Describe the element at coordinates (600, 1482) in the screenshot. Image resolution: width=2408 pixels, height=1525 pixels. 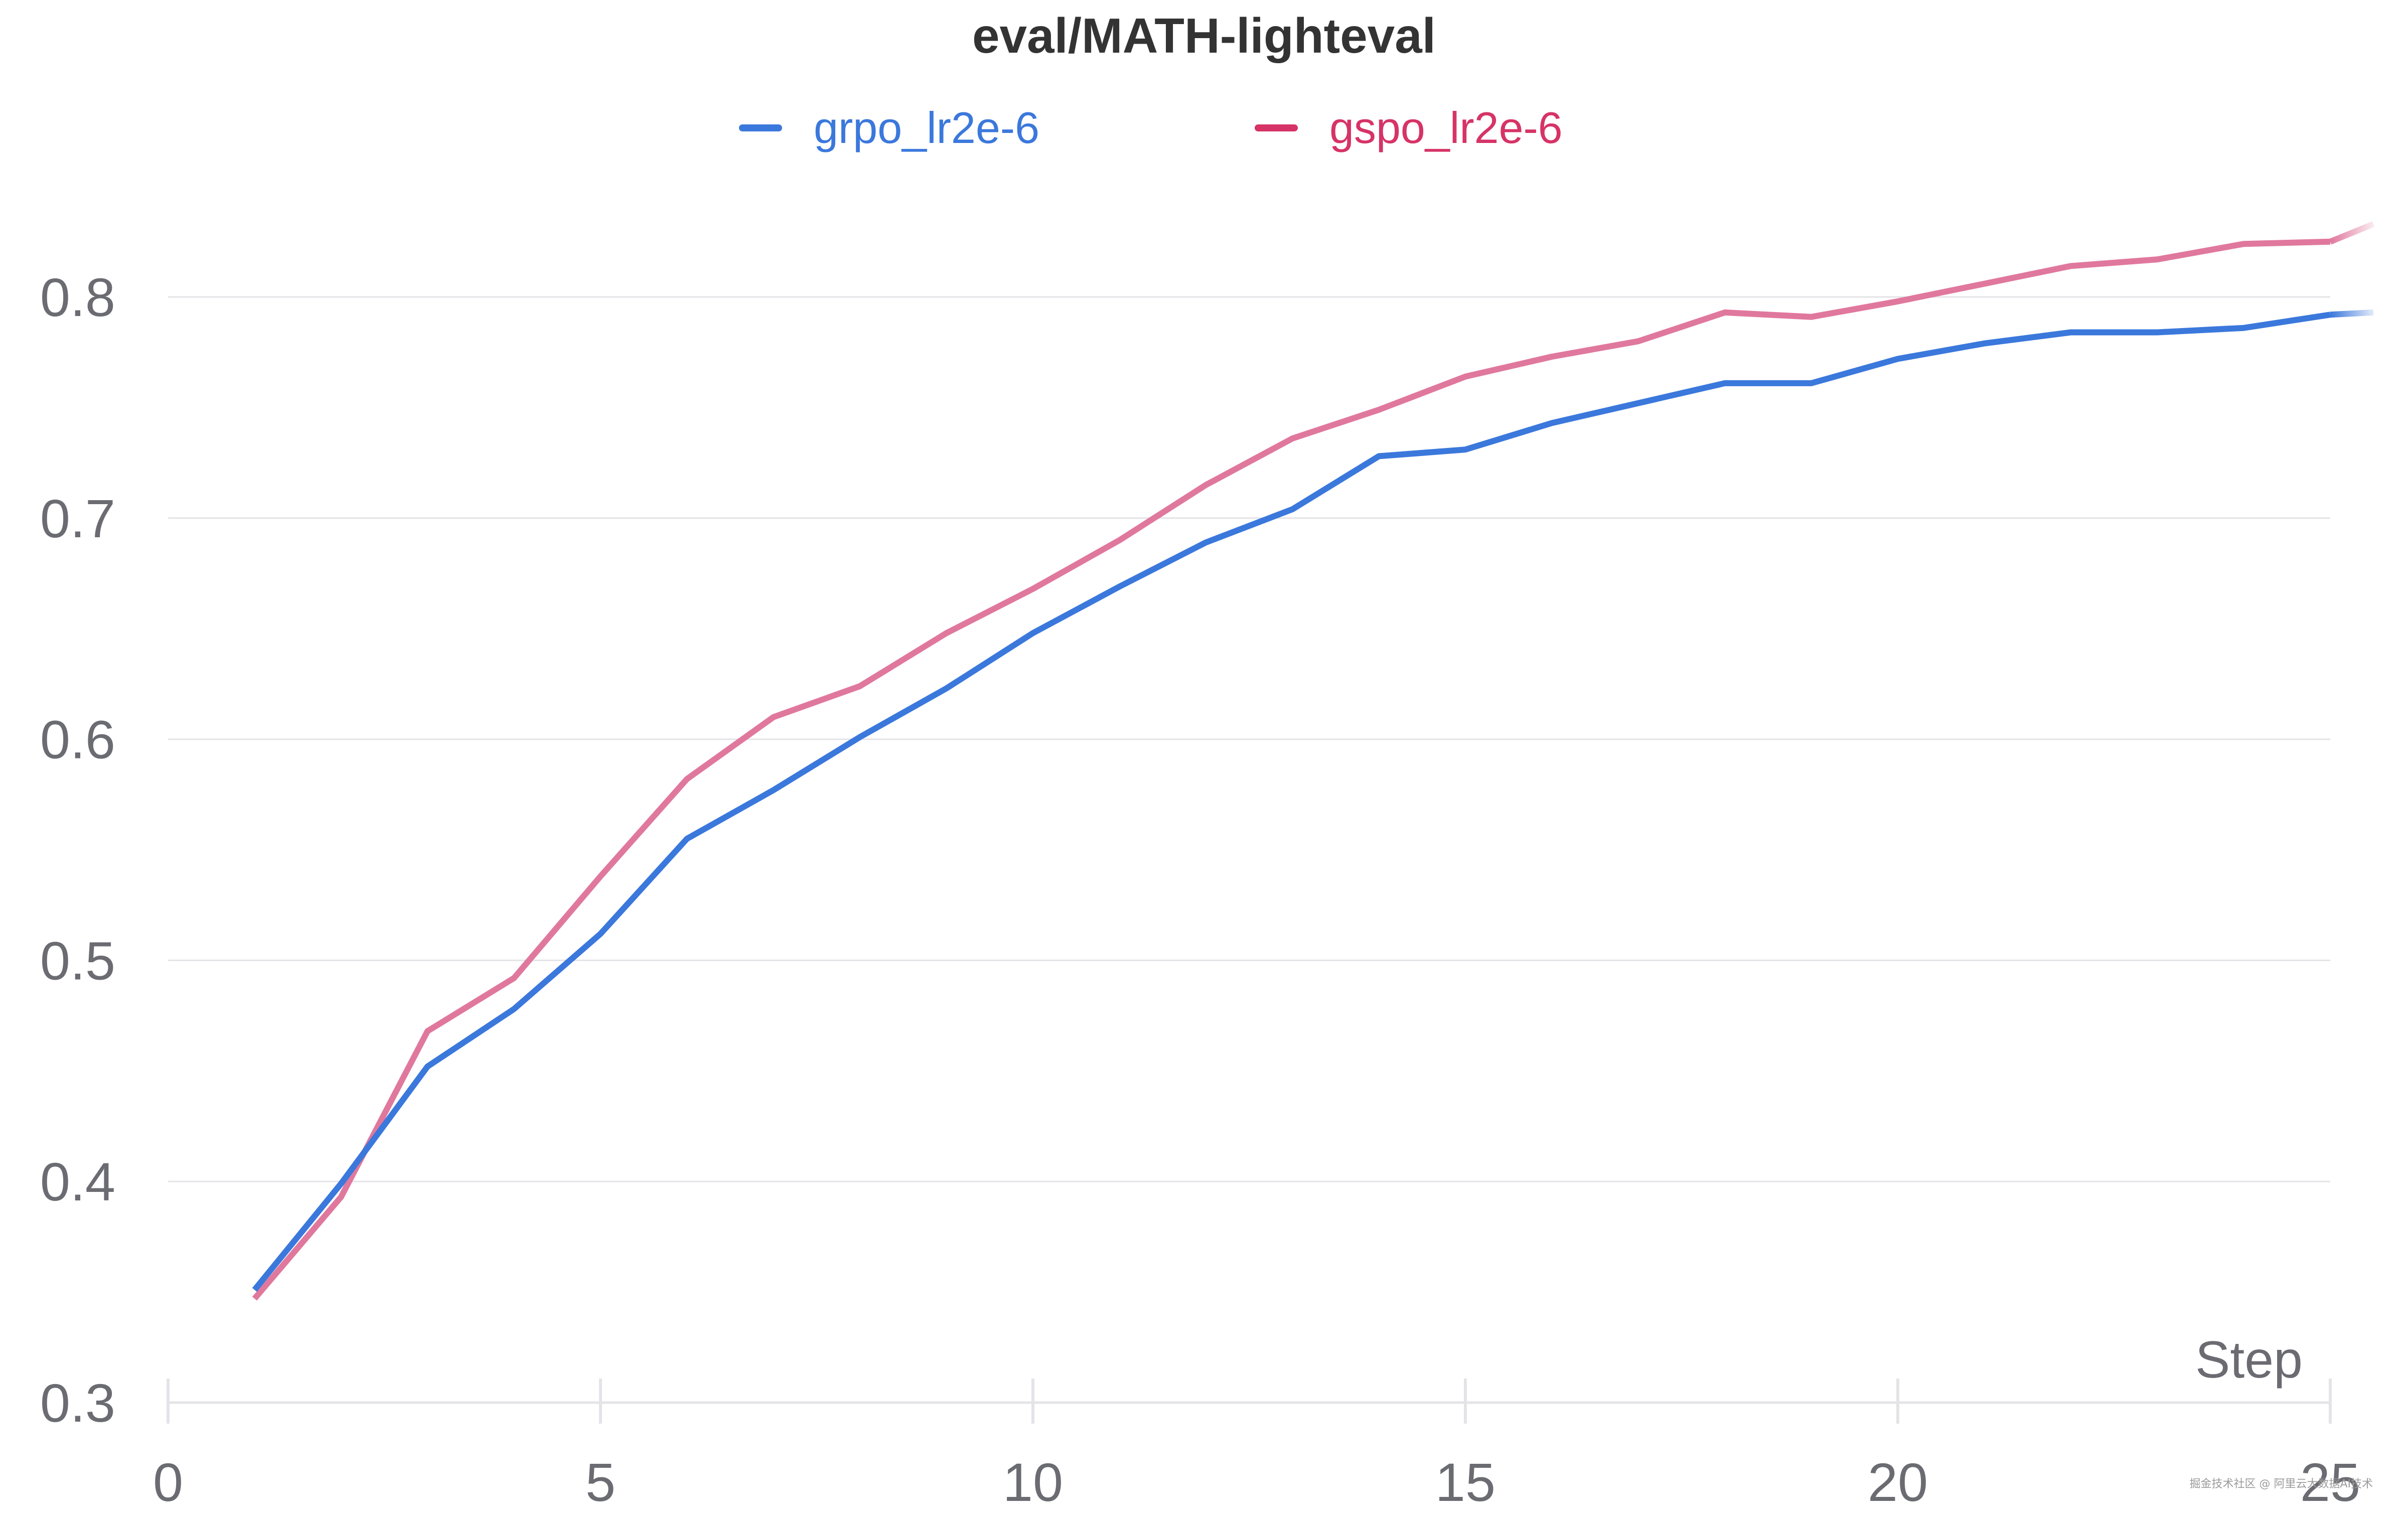
I see `x-tick-label: 5` at that location.